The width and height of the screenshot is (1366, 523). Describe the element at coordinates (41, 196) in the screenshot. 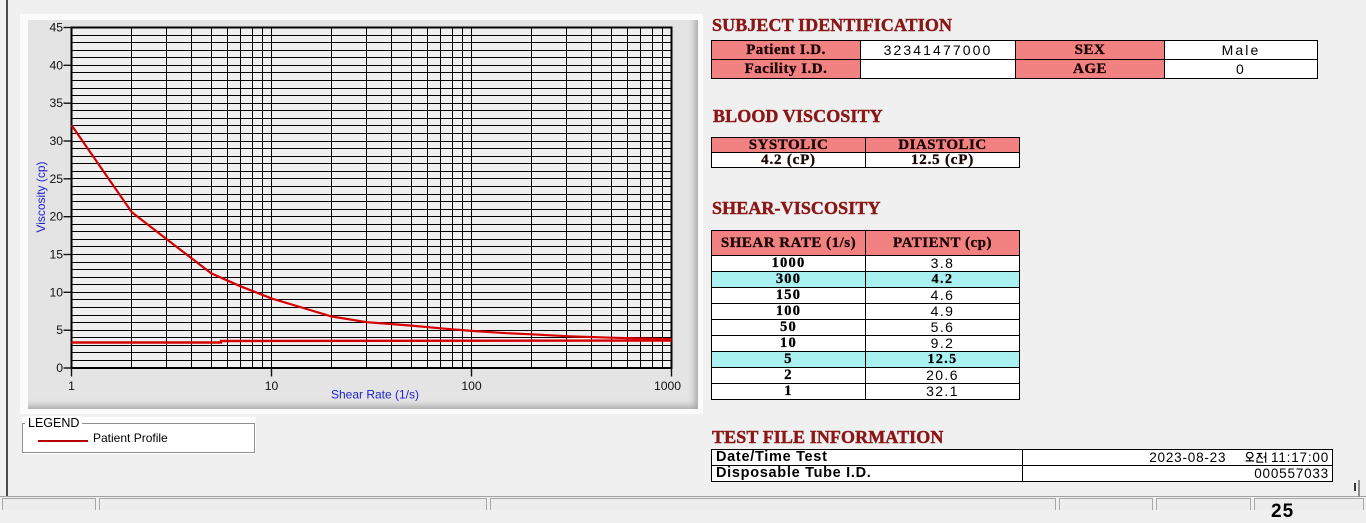

I see `svg-text: Viscosity (cp)` at that location.